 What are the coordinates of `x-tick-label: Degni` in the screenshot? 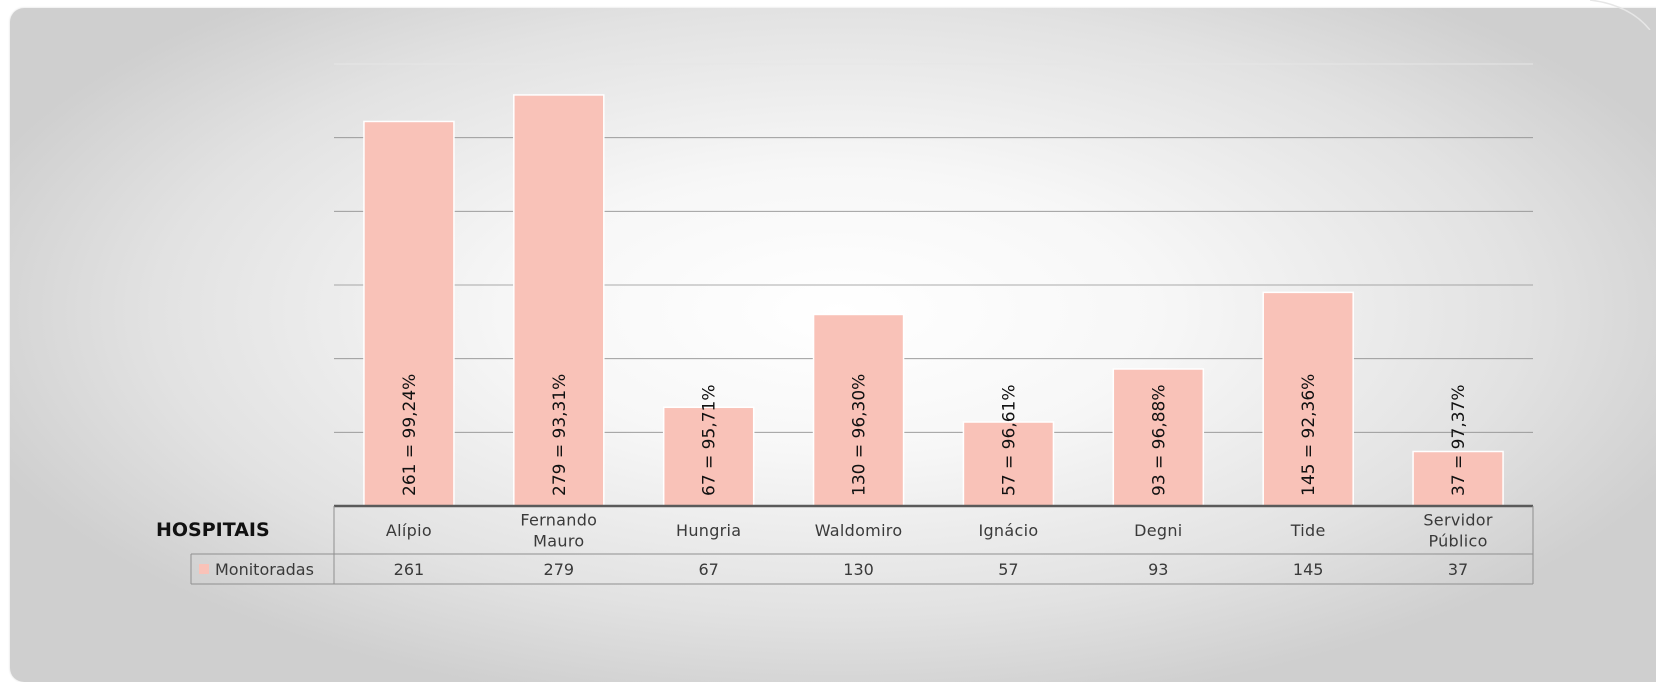 It's located at (1158, 530).